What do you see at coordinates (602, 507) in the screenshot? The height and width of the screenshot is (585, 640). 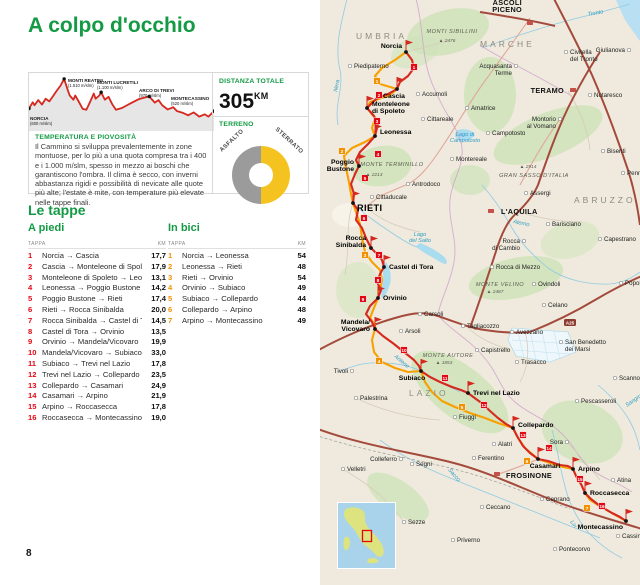 I see `svg-text: 16` at bounding box center [602, 507].